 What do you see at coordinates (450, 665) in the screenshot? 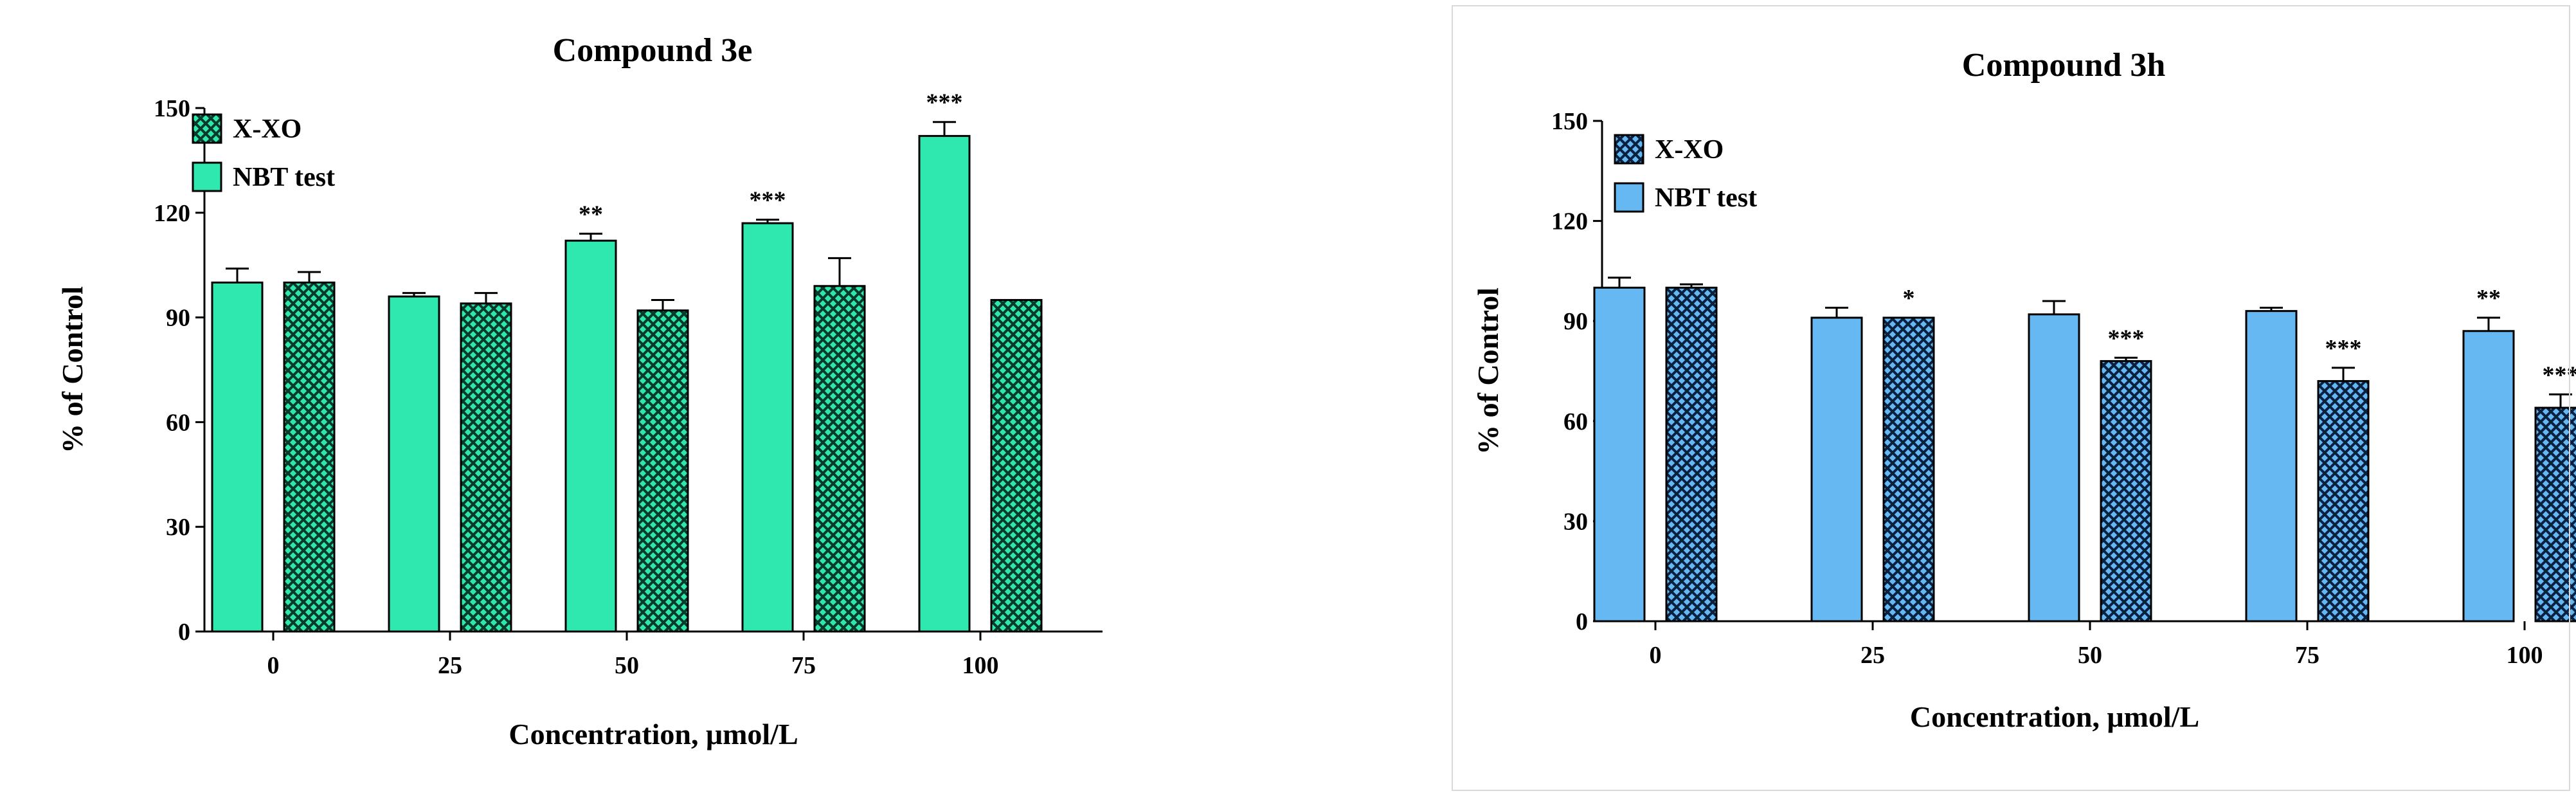
I see `x-tick-label: 25` at bounding box center [450, 665].